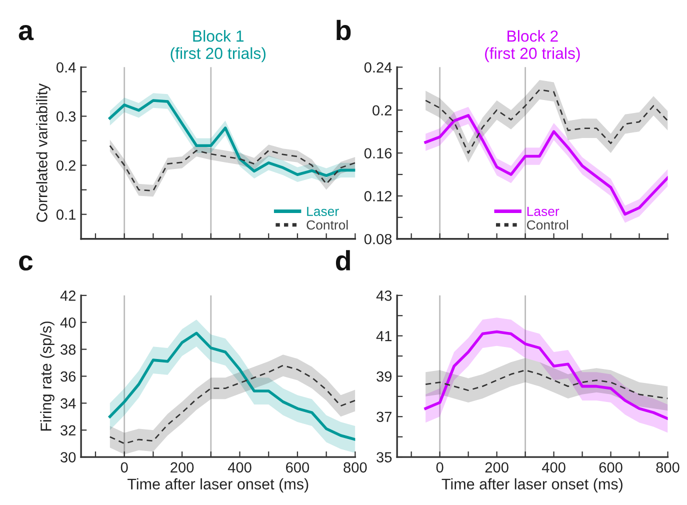  Describe the element at coordinates (68, 376) in the screenshot. I see `y-tick-label: 36` at that location.